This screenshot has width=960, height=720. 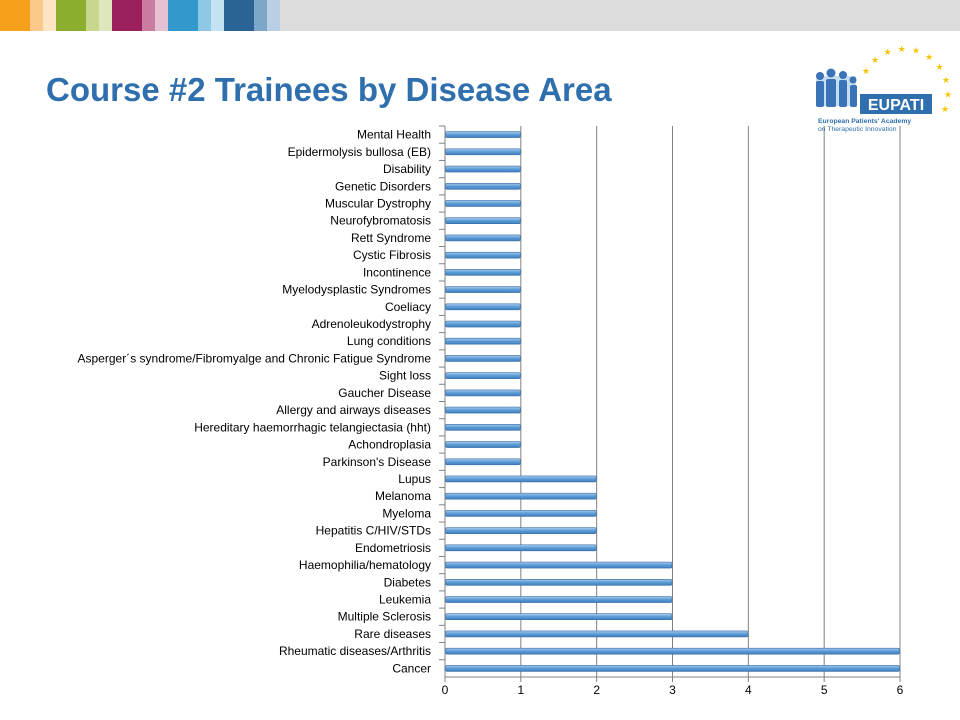 What do you see at coordinates (520, 690) in the screenshot?
I see `x-tick-label: 1` at bounding box center [520, 690].